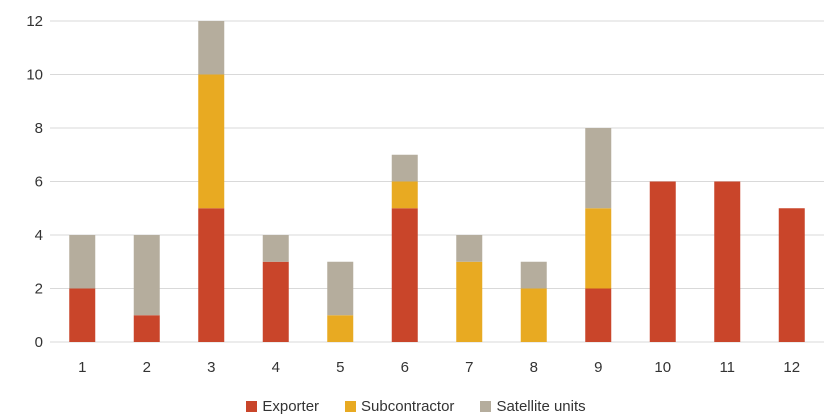  Describe the element at coordinates (662, 367) in the screenshot. I see `x-tick-label: 10` at that location.